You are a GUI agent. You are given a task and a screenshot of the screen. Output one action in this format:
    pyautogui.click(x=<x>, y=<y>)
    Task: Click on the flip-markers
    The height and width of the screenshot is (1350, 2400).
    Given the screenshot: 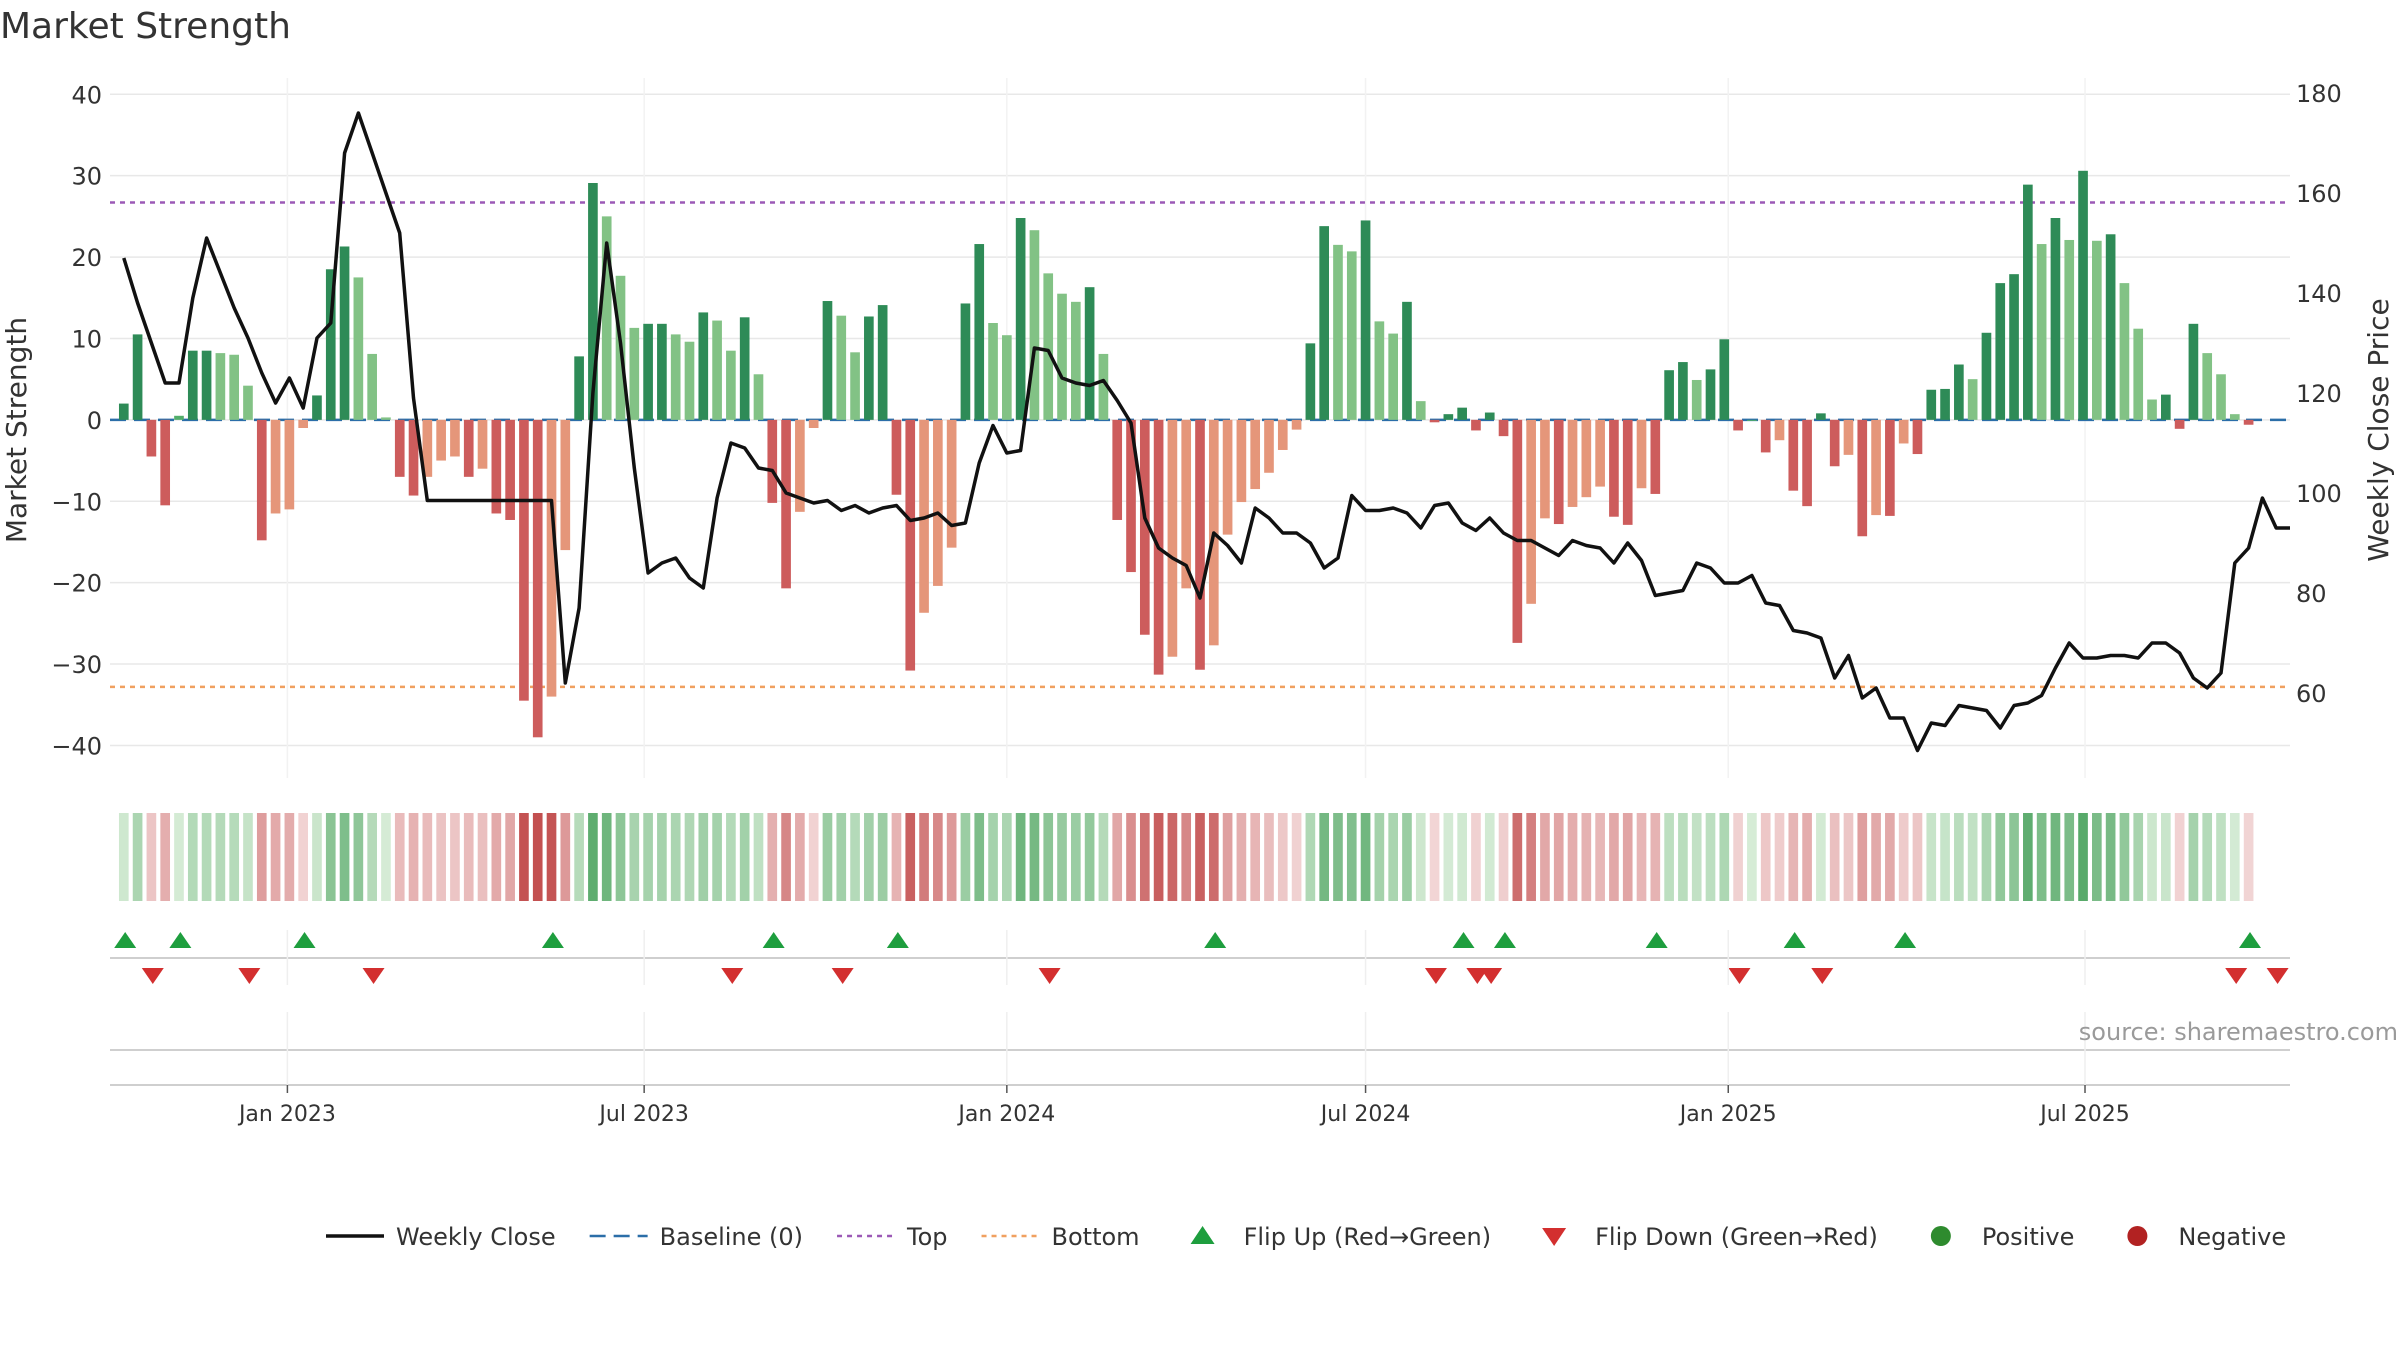 What is the action you would take?
    pyautogui.click(x=1201, y=958)
    